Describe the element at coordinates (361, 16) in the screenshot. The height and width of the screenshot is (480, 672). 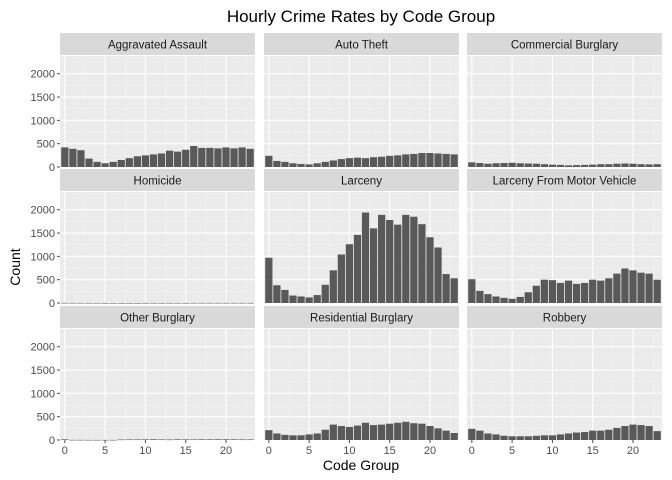
I see `chart-title: Hourly Crime Rates by Code Group` at that location.